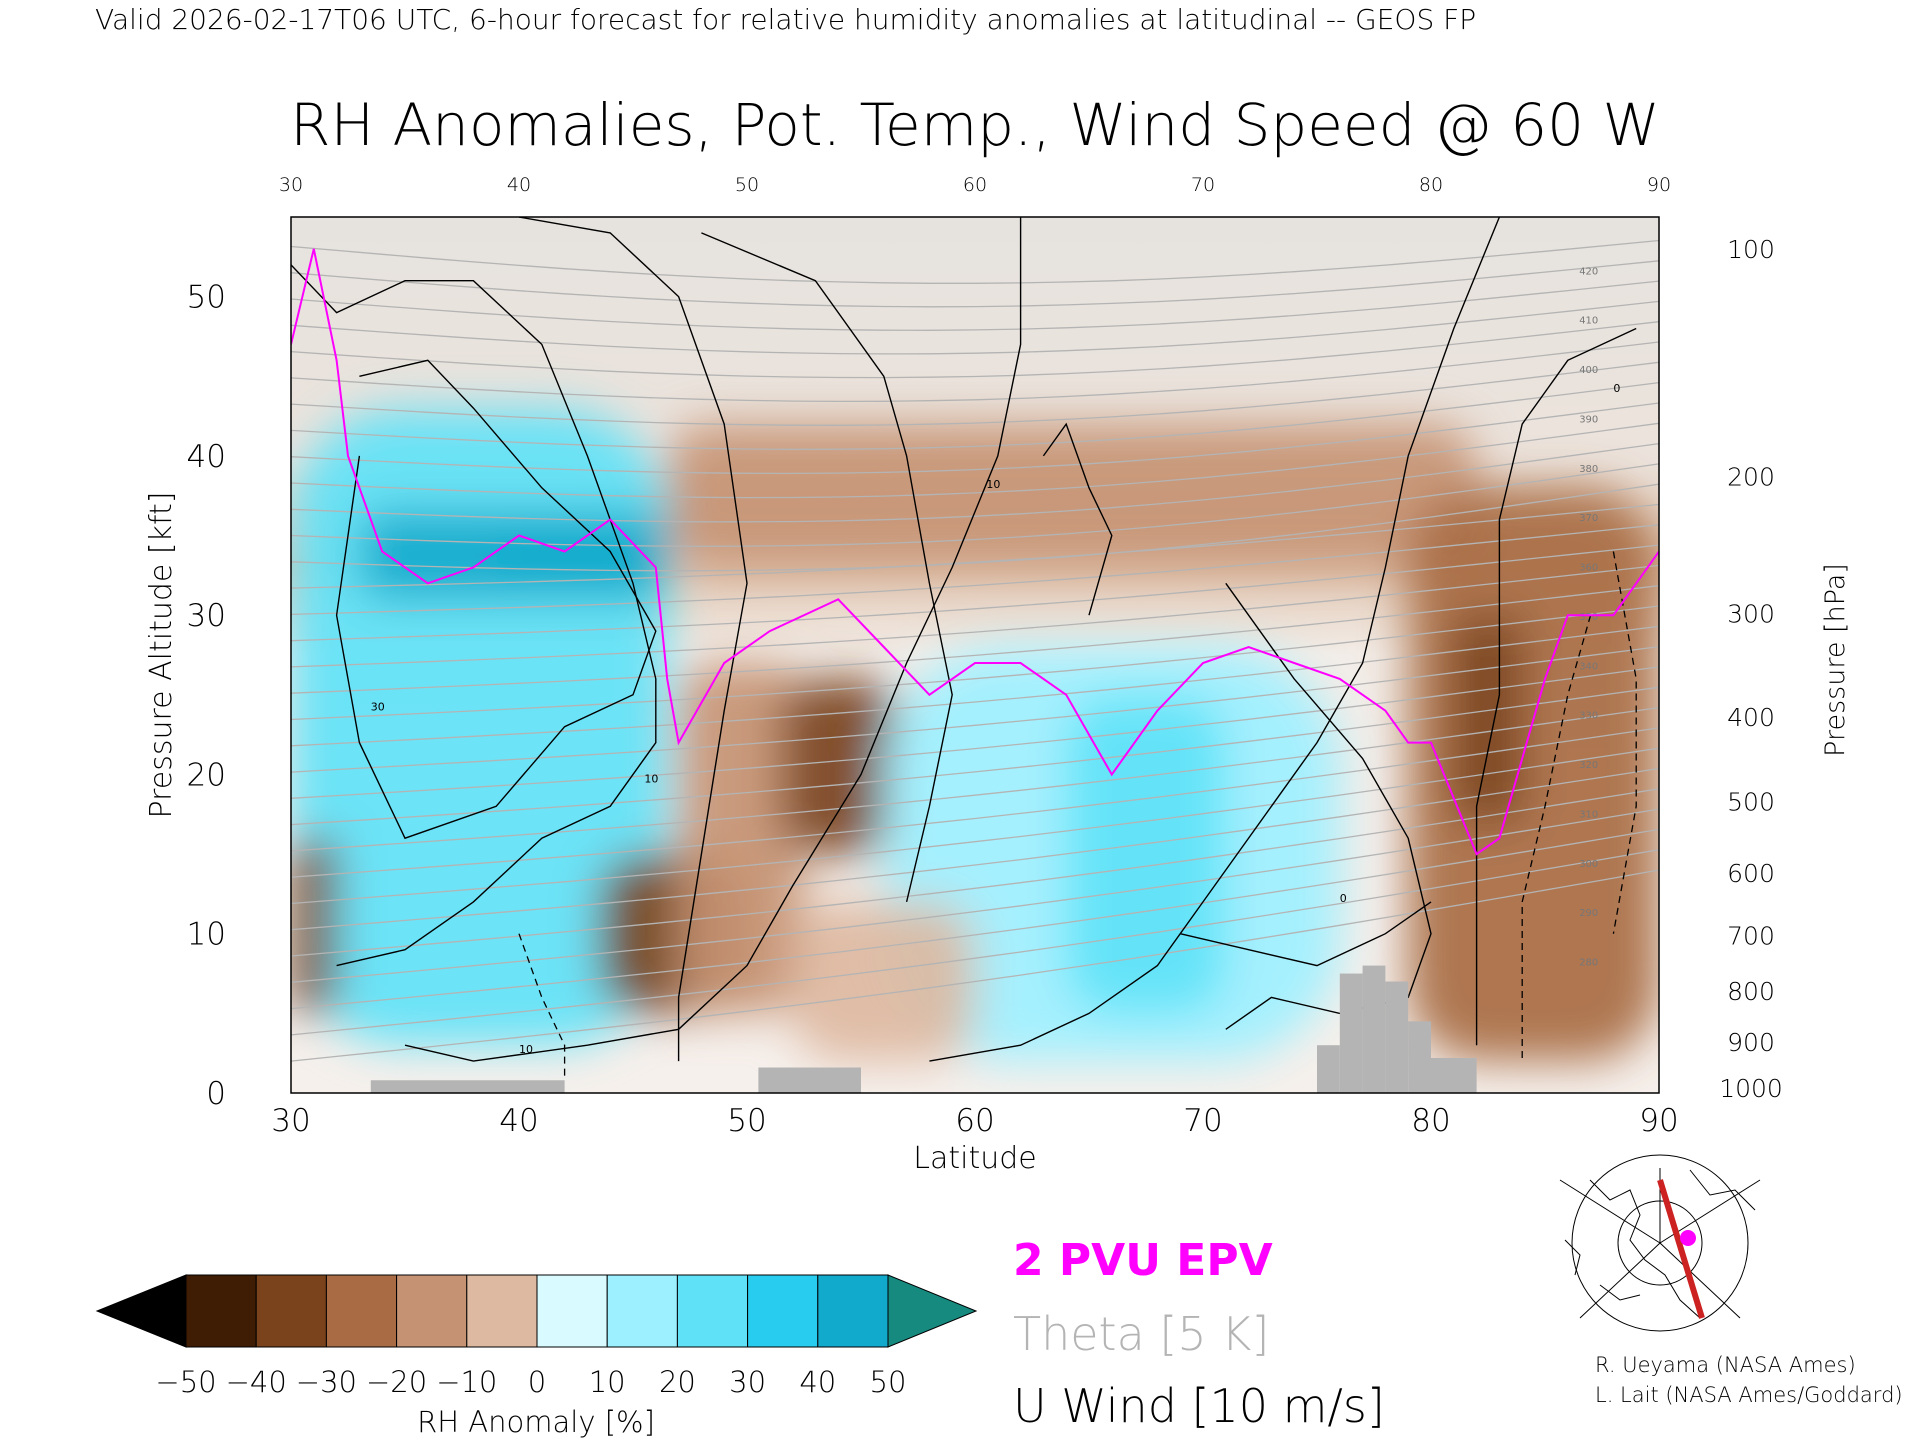 Image resolution: width=1920 pixels, height=1440 pixels. What do you see at coordinates (1749, 1395) in the screenshot?
I see `credit-line-2: L. Lait (NASA Ames/Goddard)` at bounding box center [1749, 1395].